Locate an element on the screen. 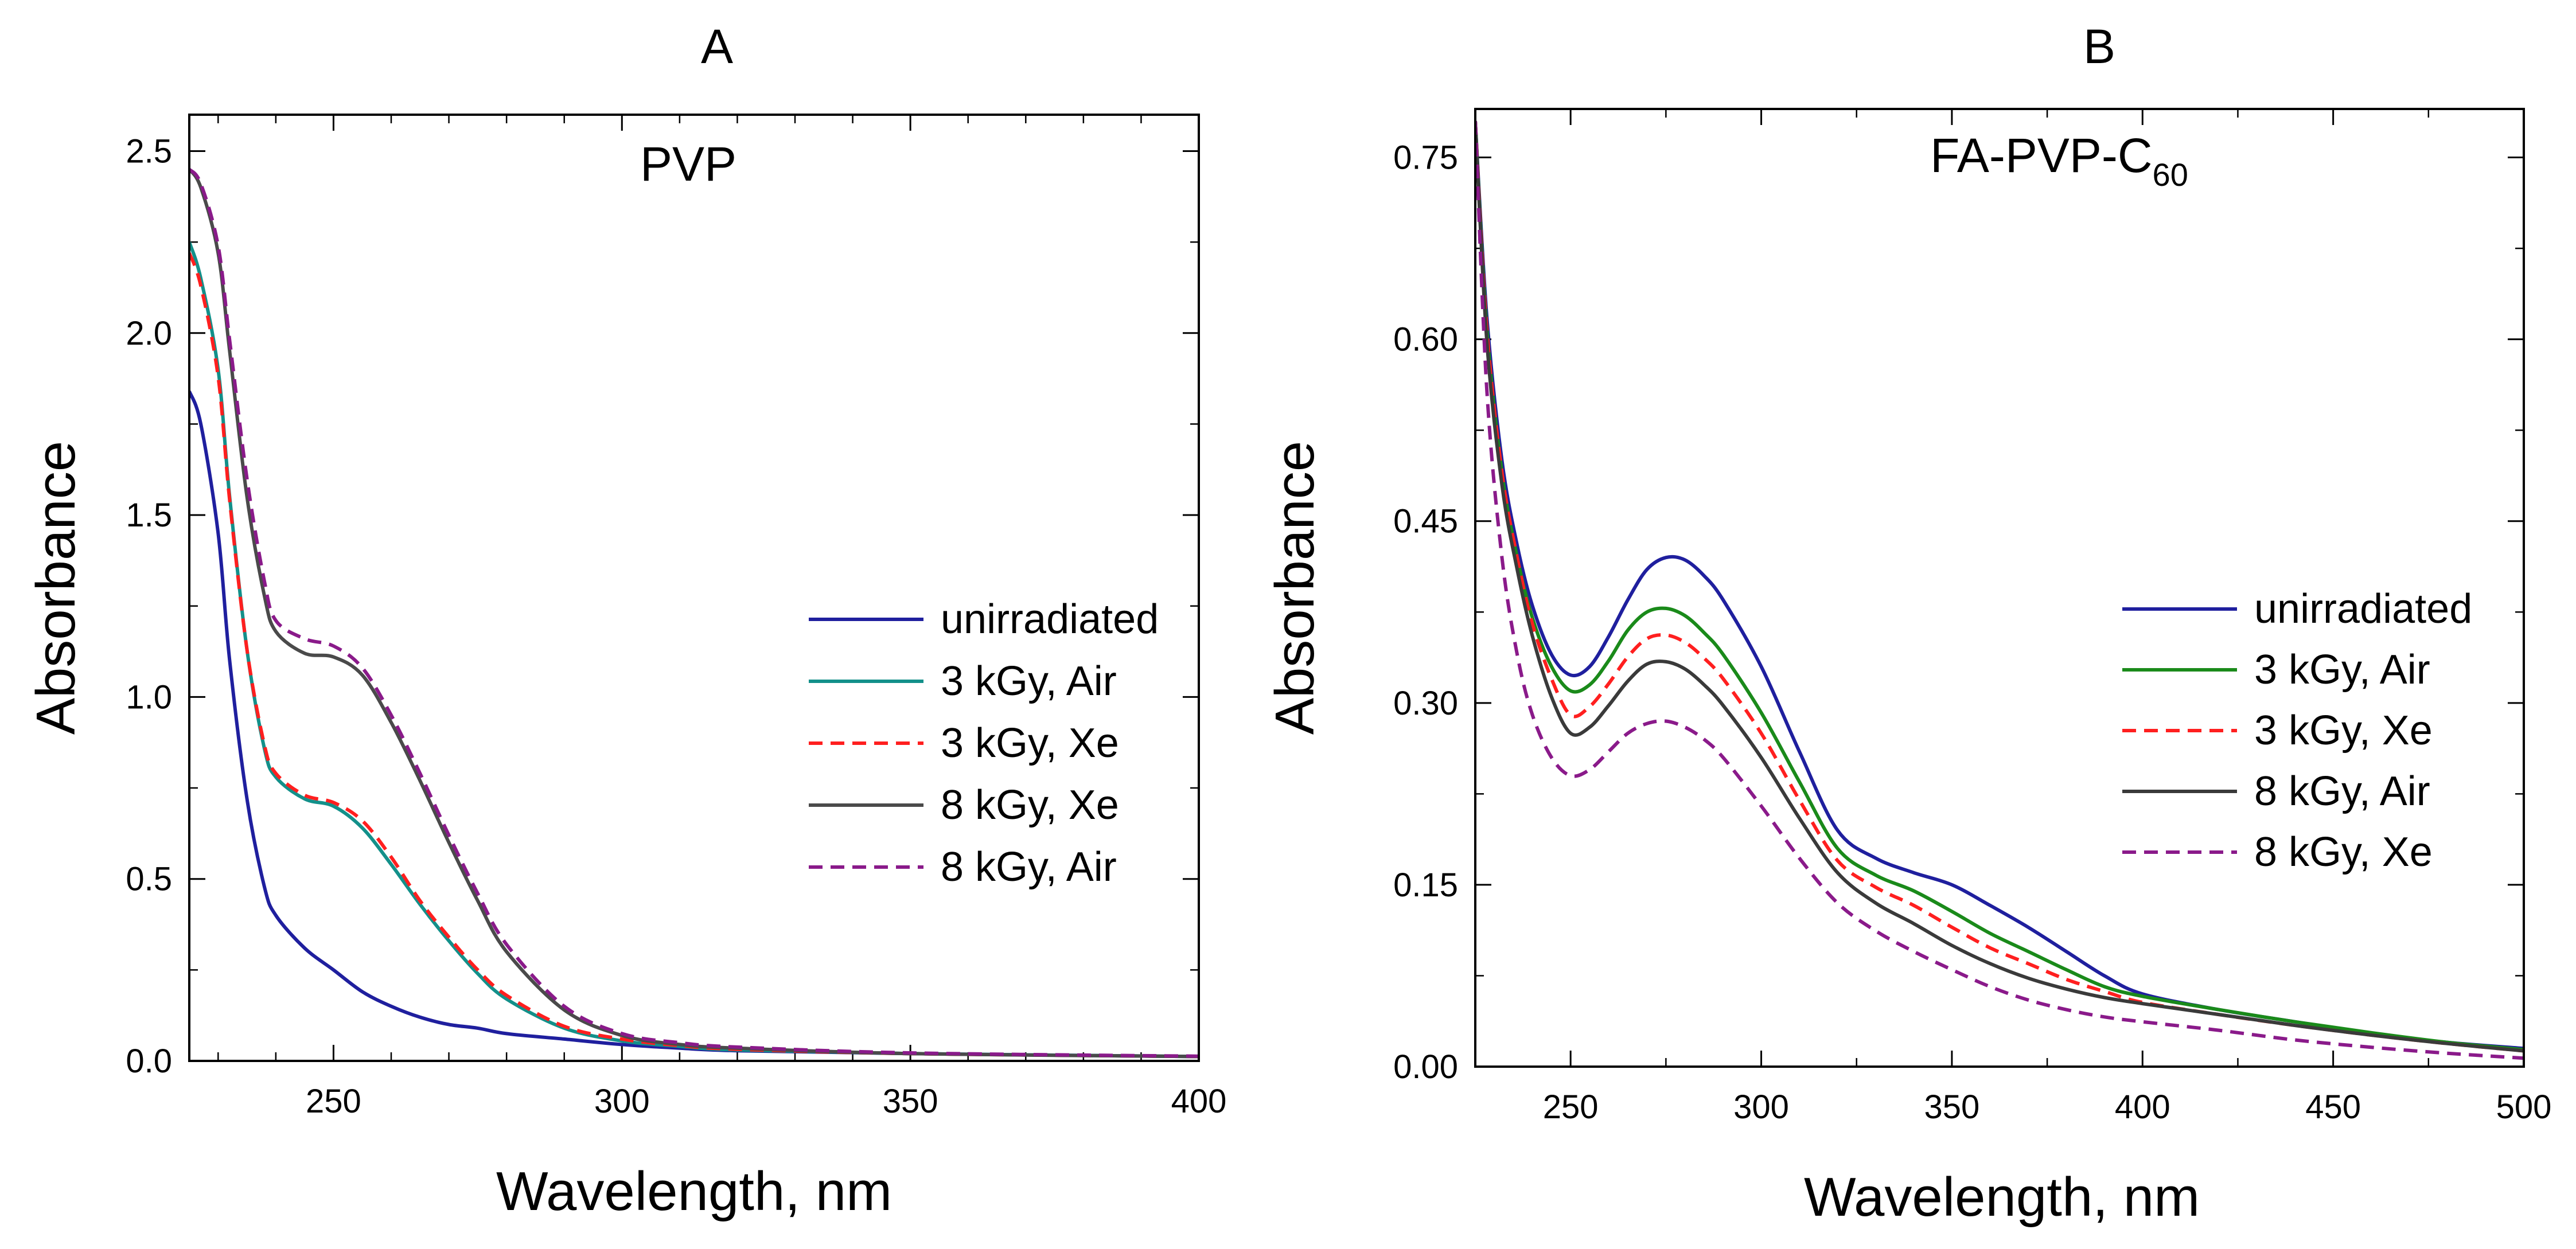 This screenshot has height=1249, width=2576. y-tick-label-b: 0.15 is located at coordinates (1426, 885).